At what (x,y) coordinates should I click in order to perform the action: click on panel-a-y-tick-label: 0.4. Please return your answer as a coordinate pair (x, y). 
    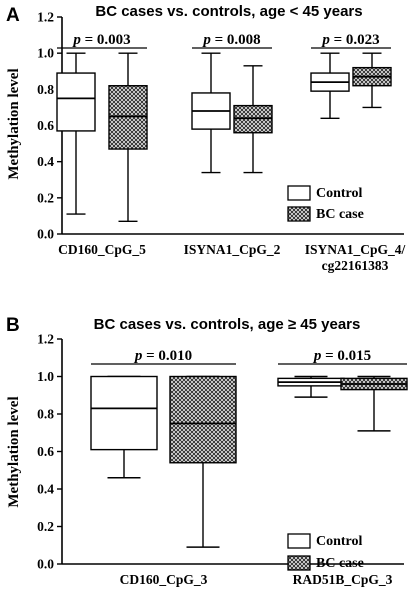
    Looking at the image, I should click on (45, 161).